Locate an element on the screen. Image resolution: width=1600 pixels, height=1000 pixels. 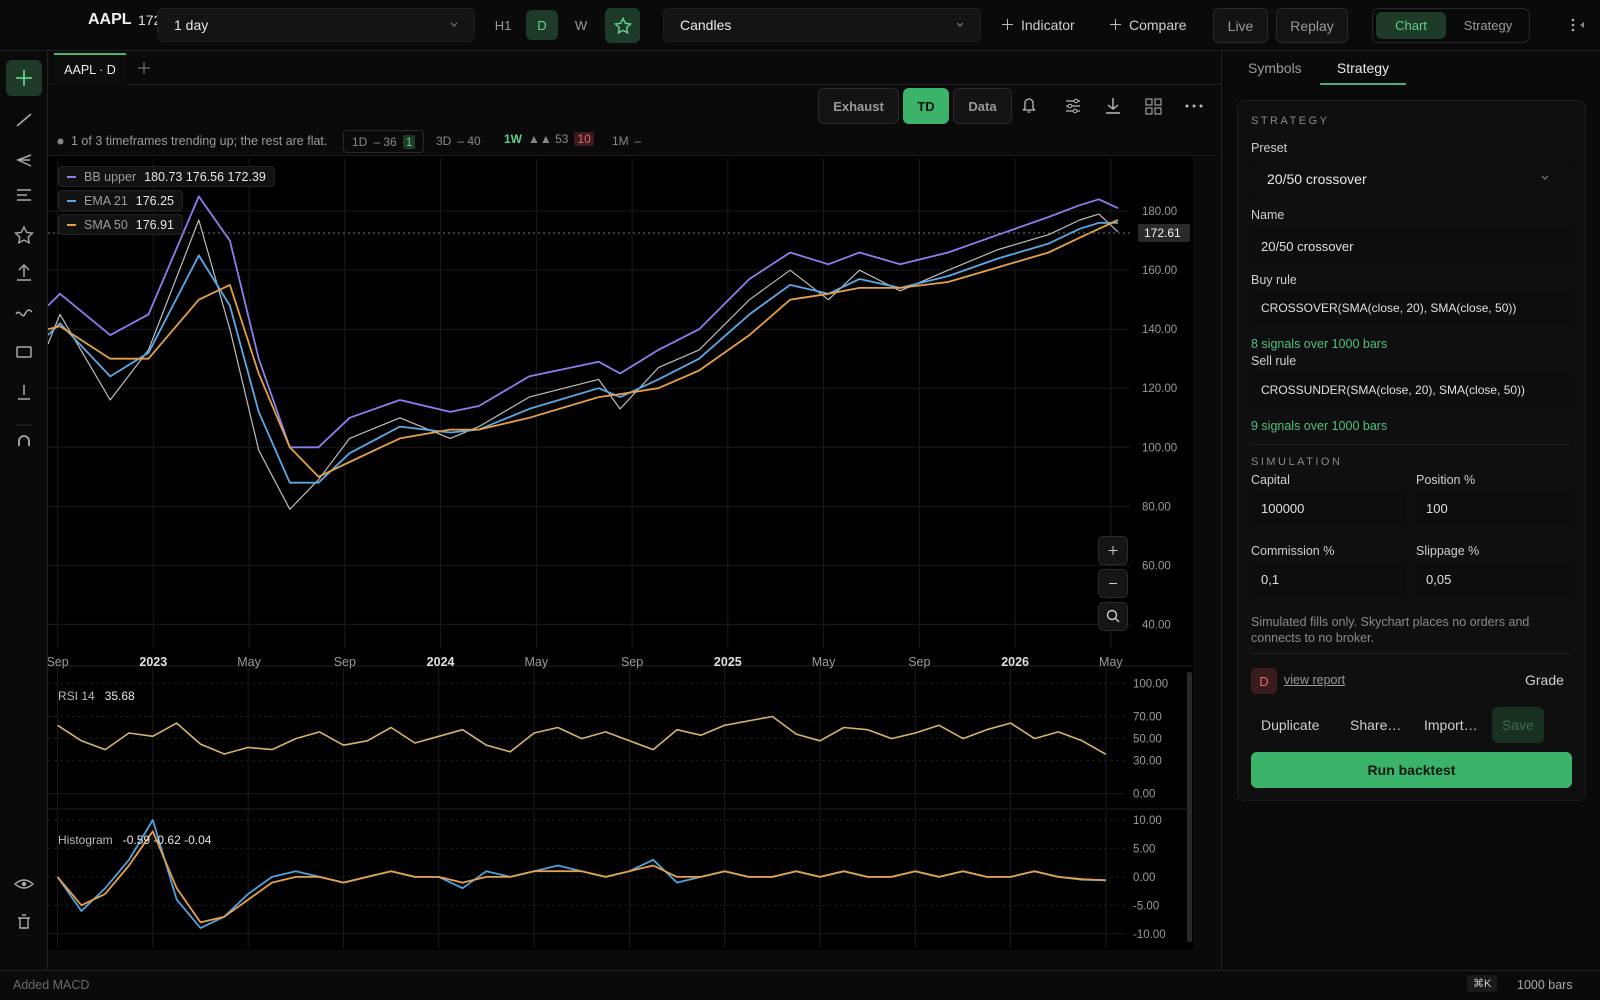
save-button: Save is located at coordinates (1518, 725).